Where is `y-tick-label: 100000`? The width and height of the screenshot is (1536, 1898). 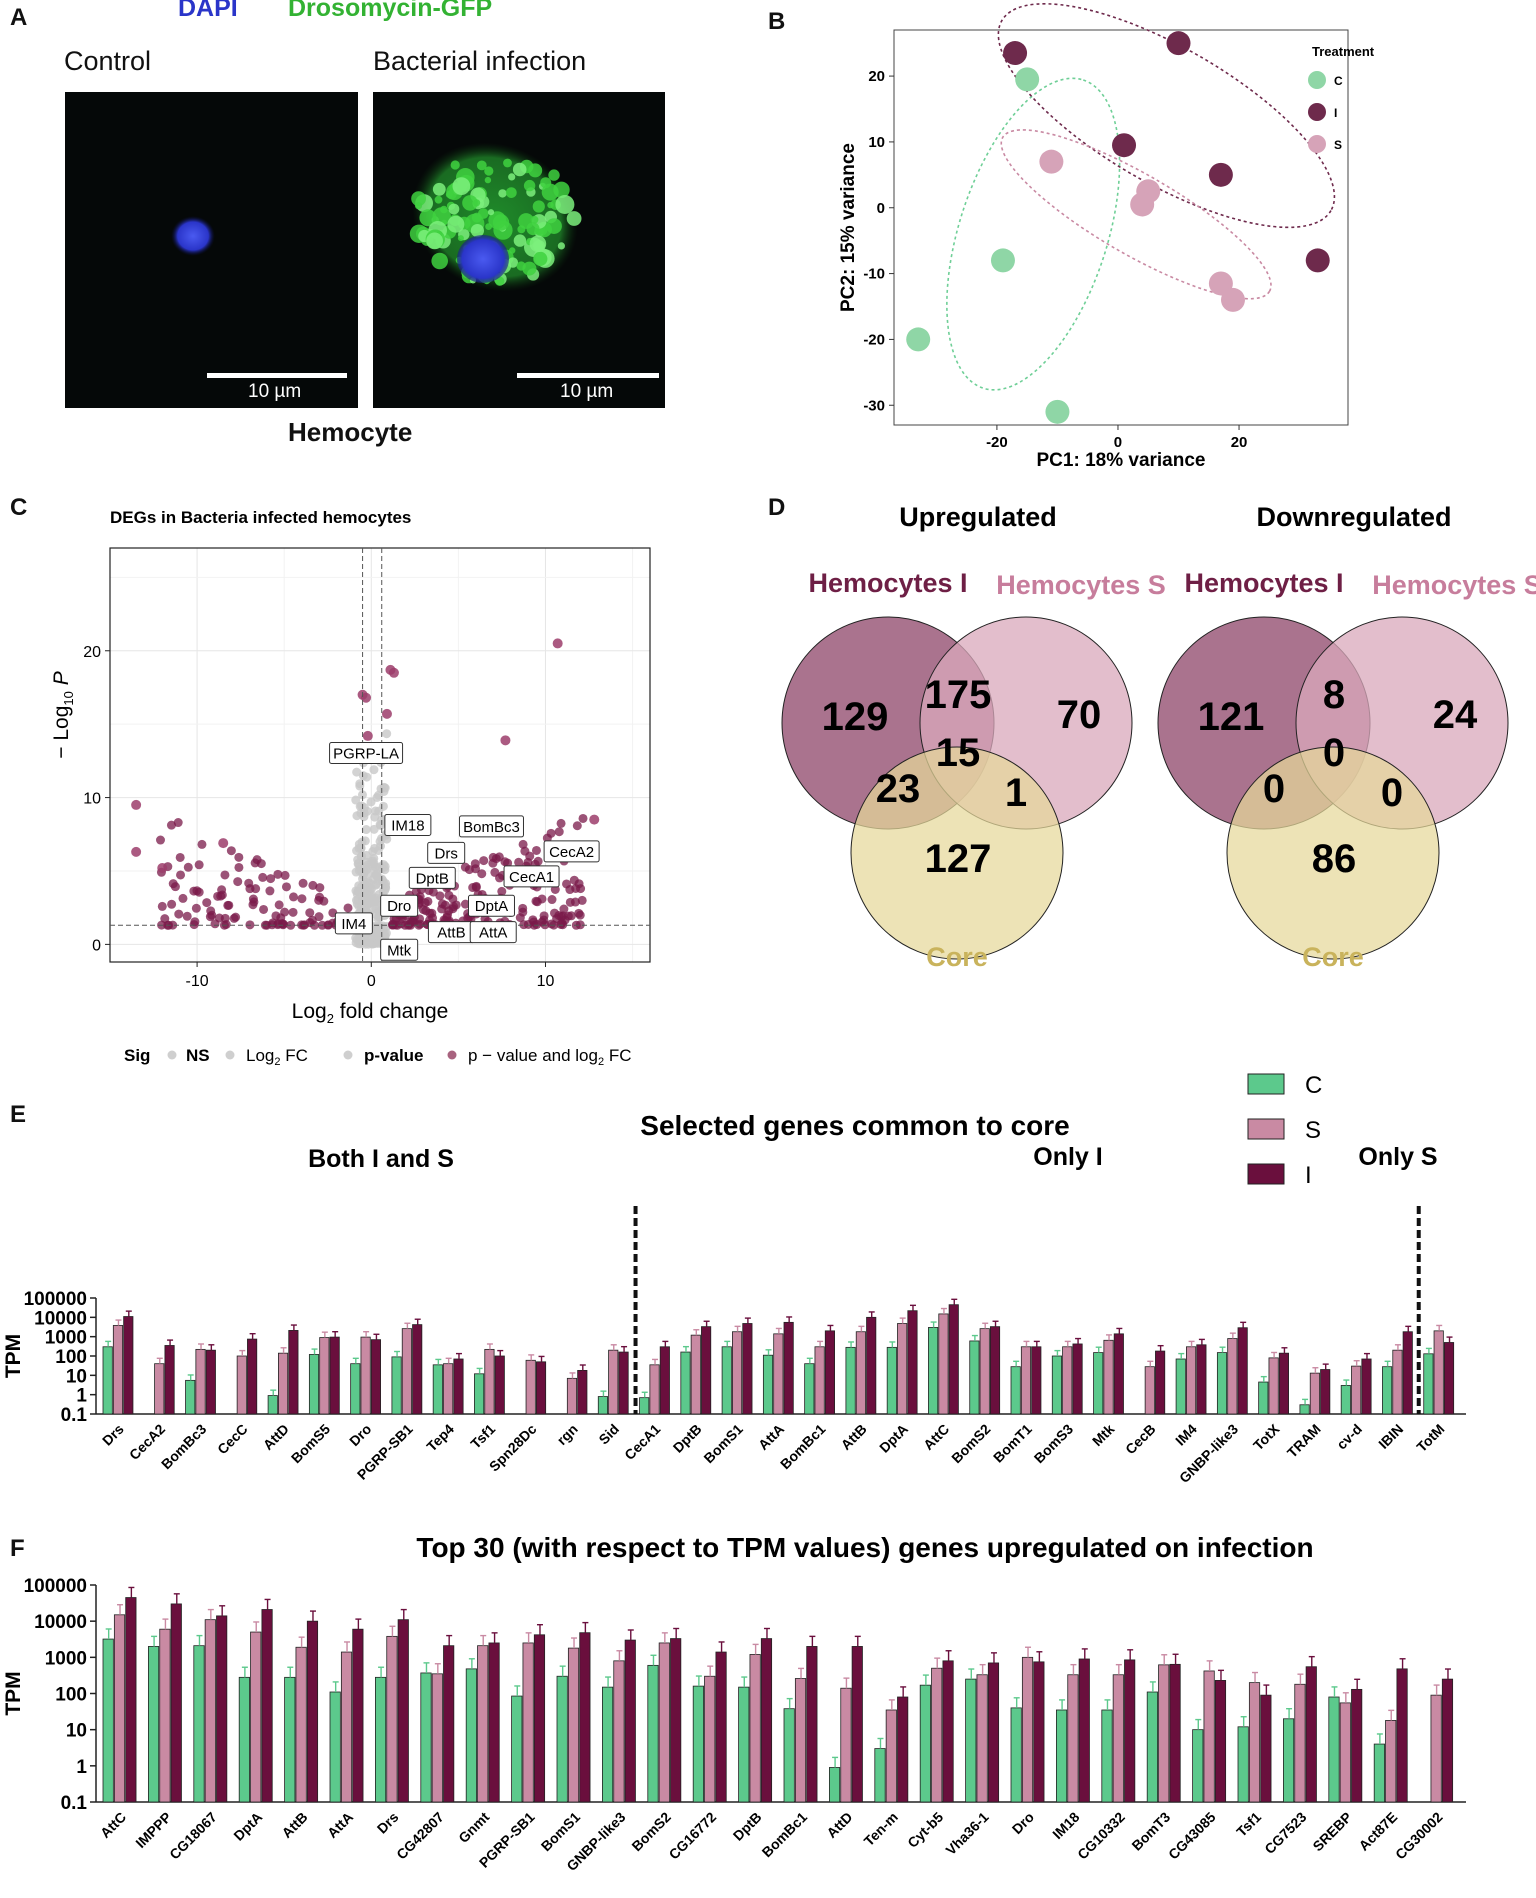 y-tick-label: 100000 is located at coordinates (55, 1586).